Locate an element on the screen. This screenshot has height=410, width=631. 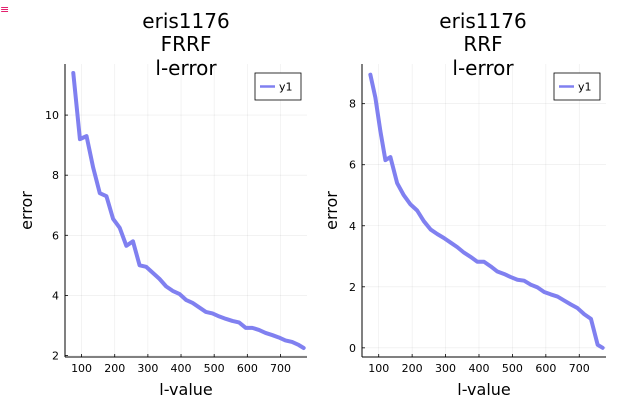
chart-title-line: FRRF is located at coordinates (186, 44).